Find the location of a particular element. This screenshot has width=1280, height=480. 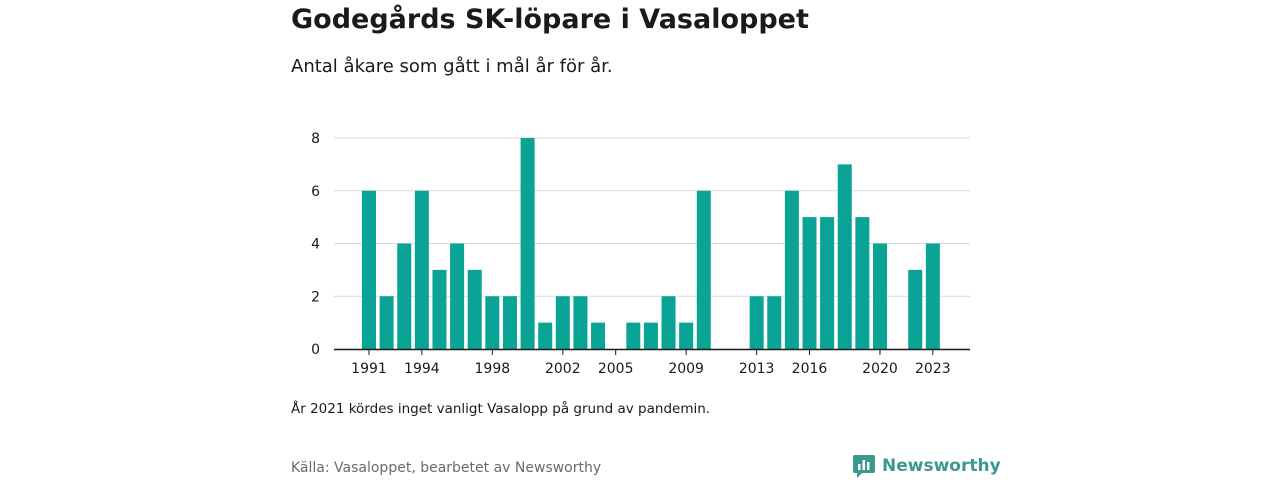

bar-1993 is located at coordinates (404, 296).